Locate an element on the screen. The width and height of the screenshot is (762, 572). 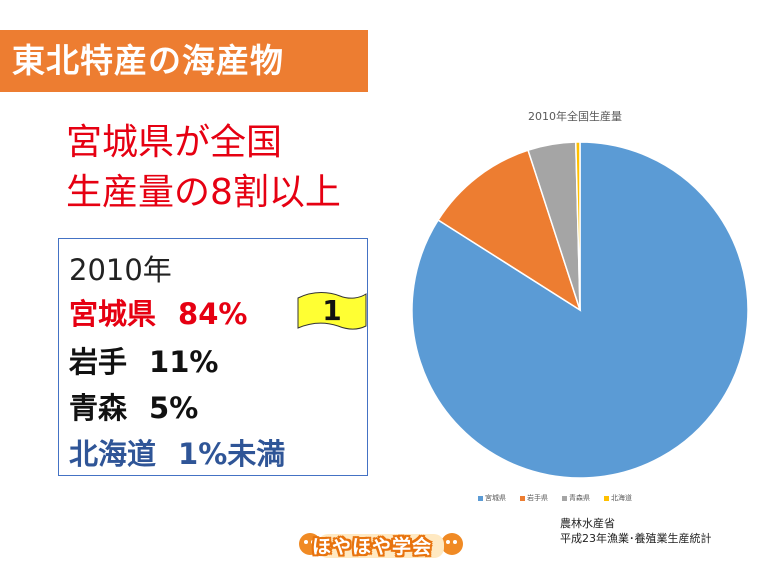
info-row-name: 宮城県 is located at coordinates (113, 314).